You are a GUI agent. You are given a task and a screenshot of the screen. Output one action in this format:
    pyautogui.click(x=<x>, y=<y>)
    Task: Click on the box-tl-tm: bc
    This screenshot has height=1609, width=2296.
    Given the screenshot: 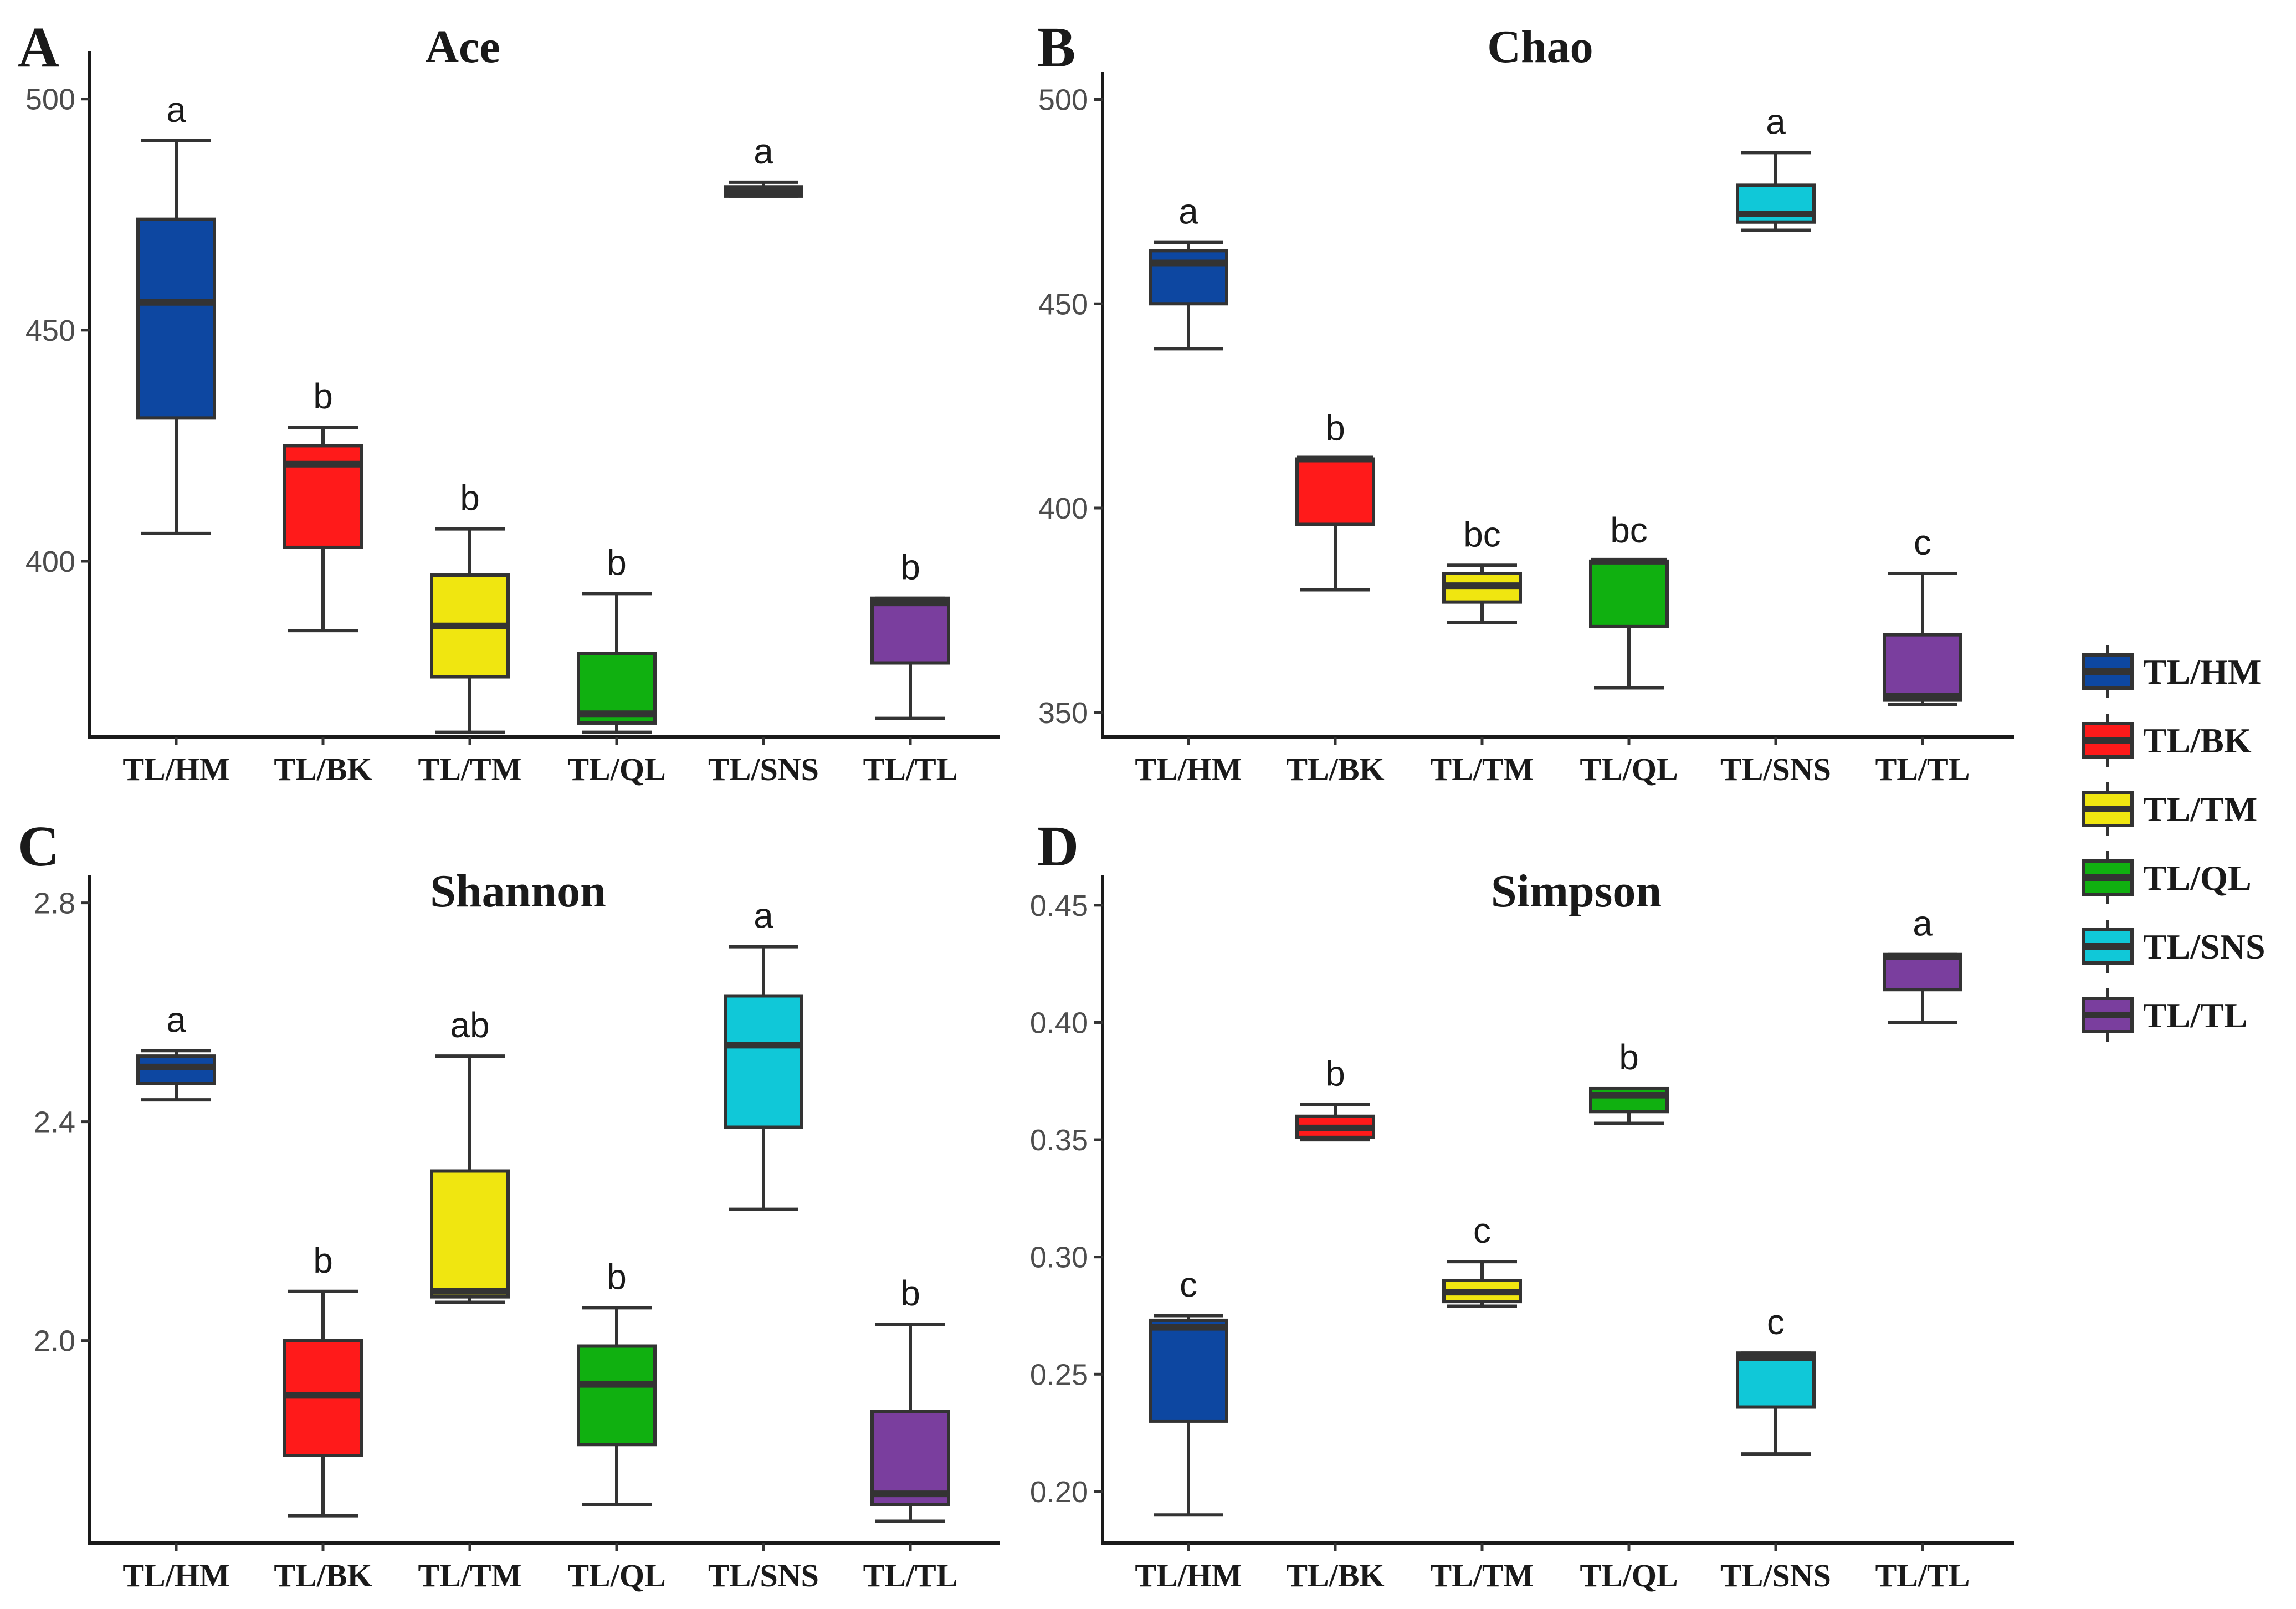 What is the action you would take?
    pyautogui.click(x=1482, y=569)
    